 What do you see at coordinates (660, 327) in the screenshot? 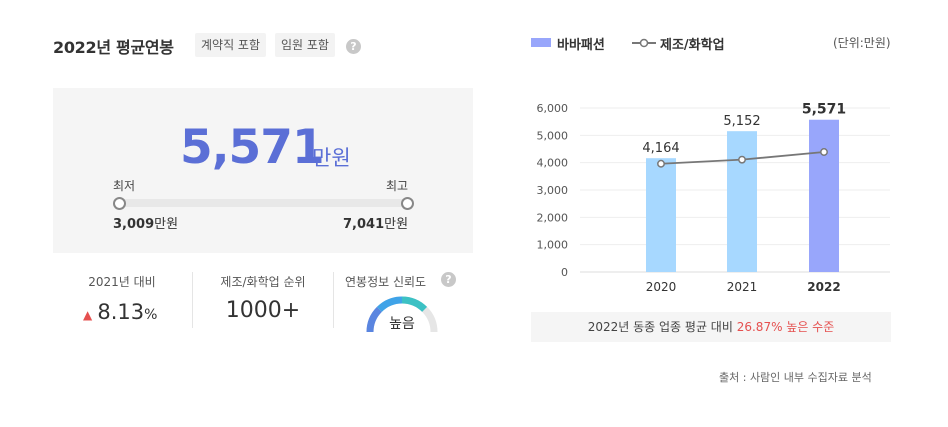
I see `comparison-text: 2022년 동종 업종 평균 대비` at bounding box center [660, 327].